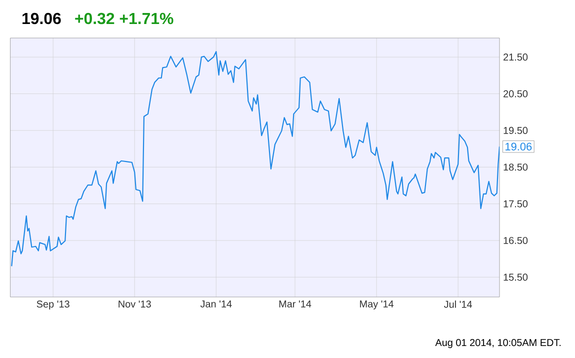  Describe the element at coordinates (516, 277) in the screenshot. I see `y-tick-label: 15.50` at that location.